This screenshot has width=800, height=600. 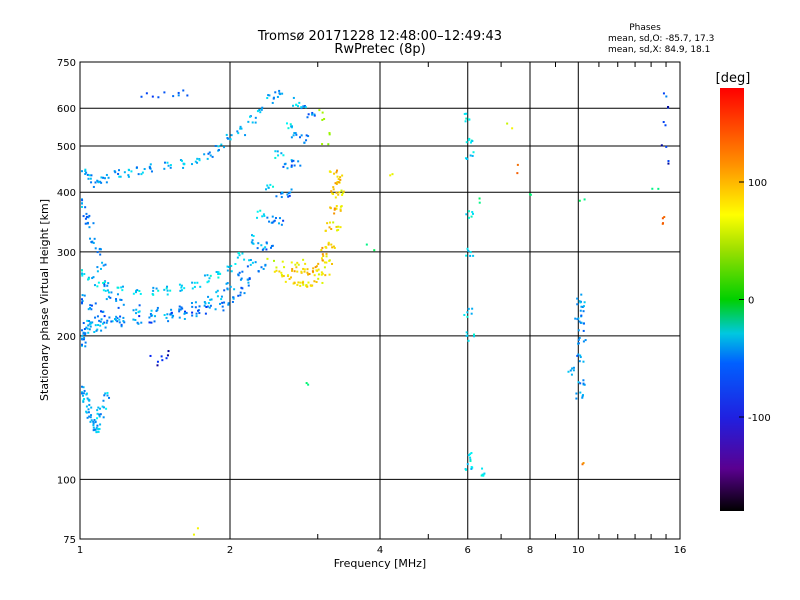 I want to click on x-tick-label: 16, so click(x=680, y=550).